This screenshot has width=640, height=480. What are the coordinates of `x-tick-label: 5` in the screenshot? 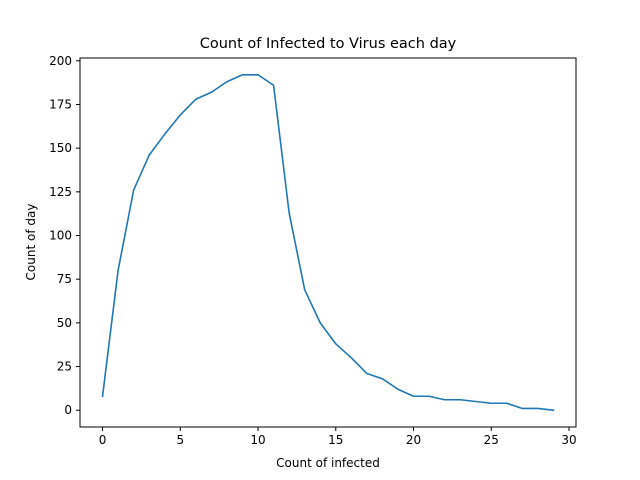 It's located at (180, 440).